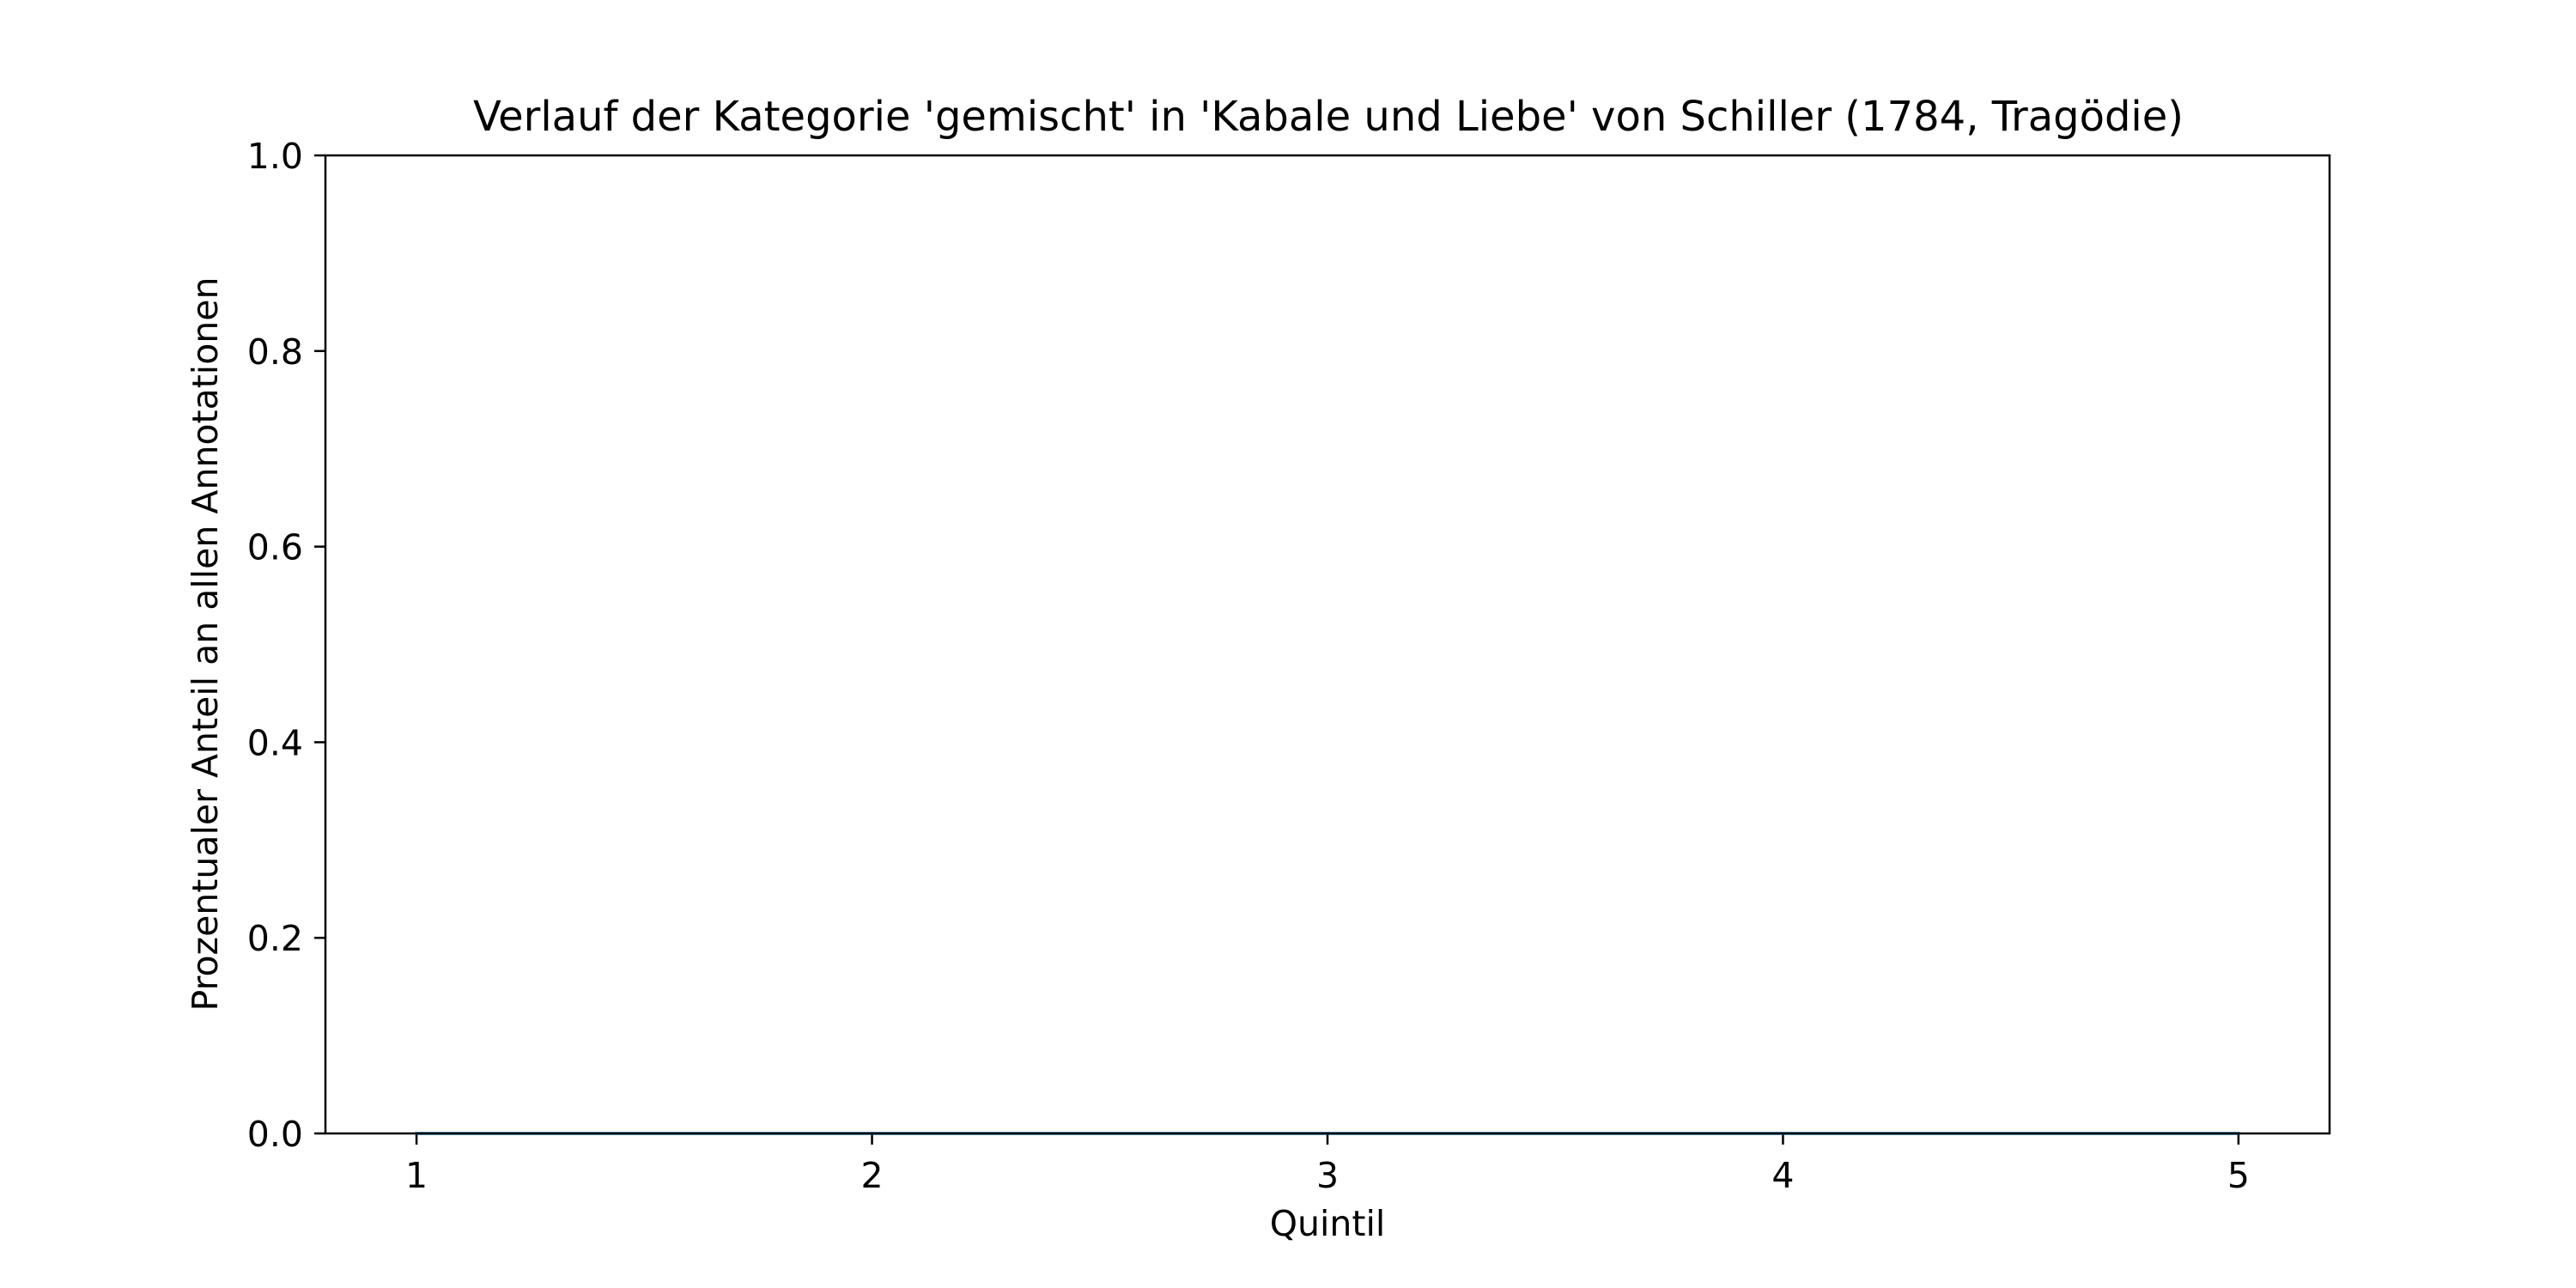 This screenshot has width=2576, height=1288. Describe the element at coordinates (1327, 1175) in the screenshot. I see `x-tick-label: 3` at that location.